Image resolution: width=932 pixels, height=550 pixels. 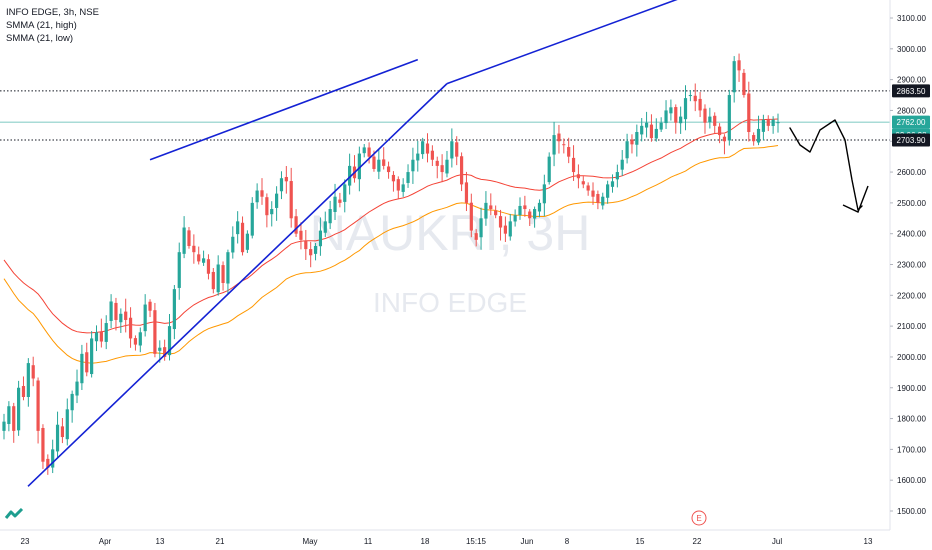 I want to click on price-tick-label: 2900.00, so click(x=911, y=80).